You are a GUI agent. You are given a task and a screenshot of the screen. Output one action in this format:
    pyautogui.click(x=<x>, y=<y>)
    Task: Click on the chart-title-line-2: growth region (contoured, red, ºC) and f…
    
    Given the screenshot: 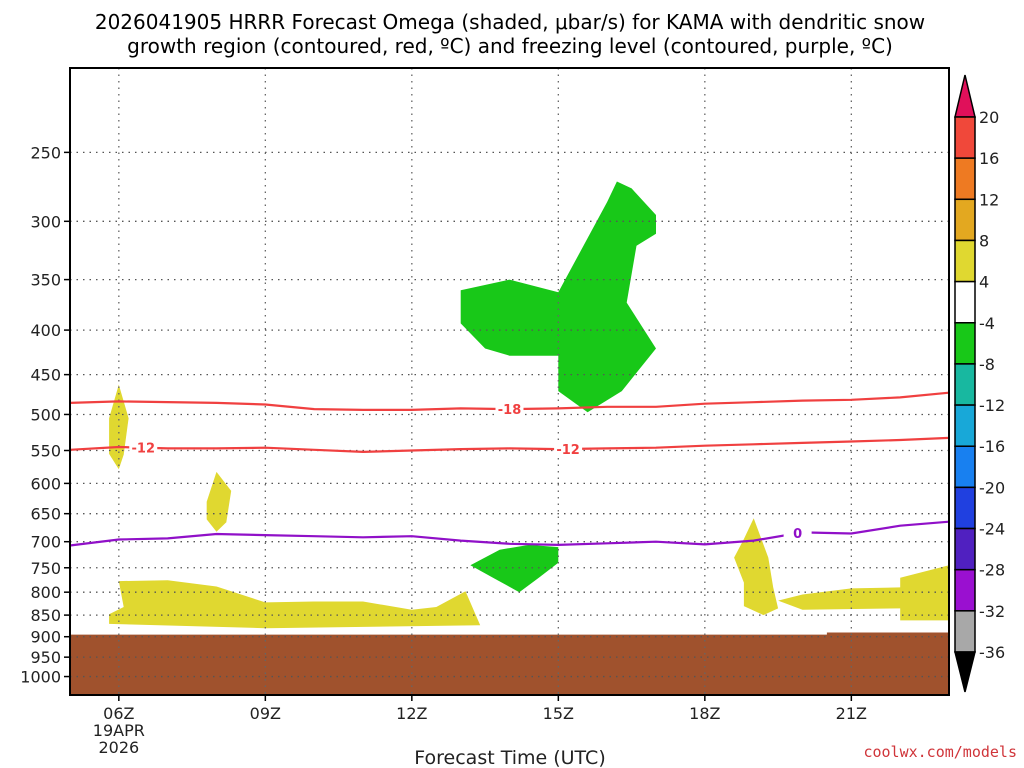 What is the action you would take?
    pyautogui.click(x=510, y=46)
    